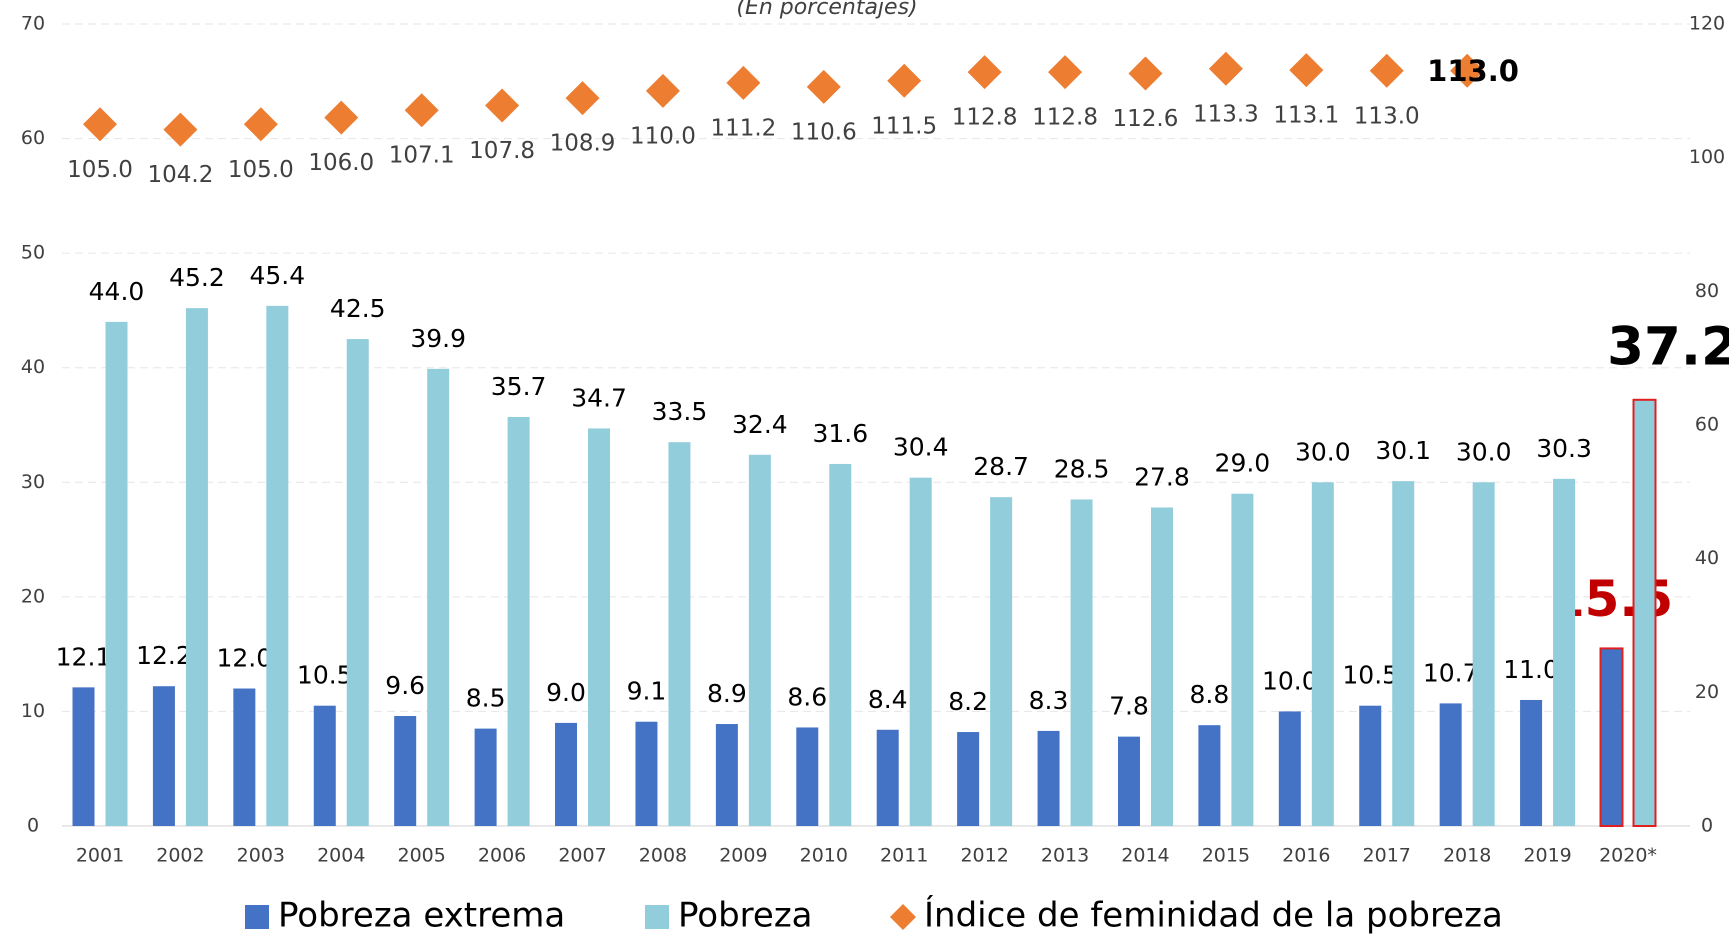 This screenshot has width=1729, height=939. Describe the element at coordinates (599, 397) in the screenshot. I see `data-label: 34.7` at that location.